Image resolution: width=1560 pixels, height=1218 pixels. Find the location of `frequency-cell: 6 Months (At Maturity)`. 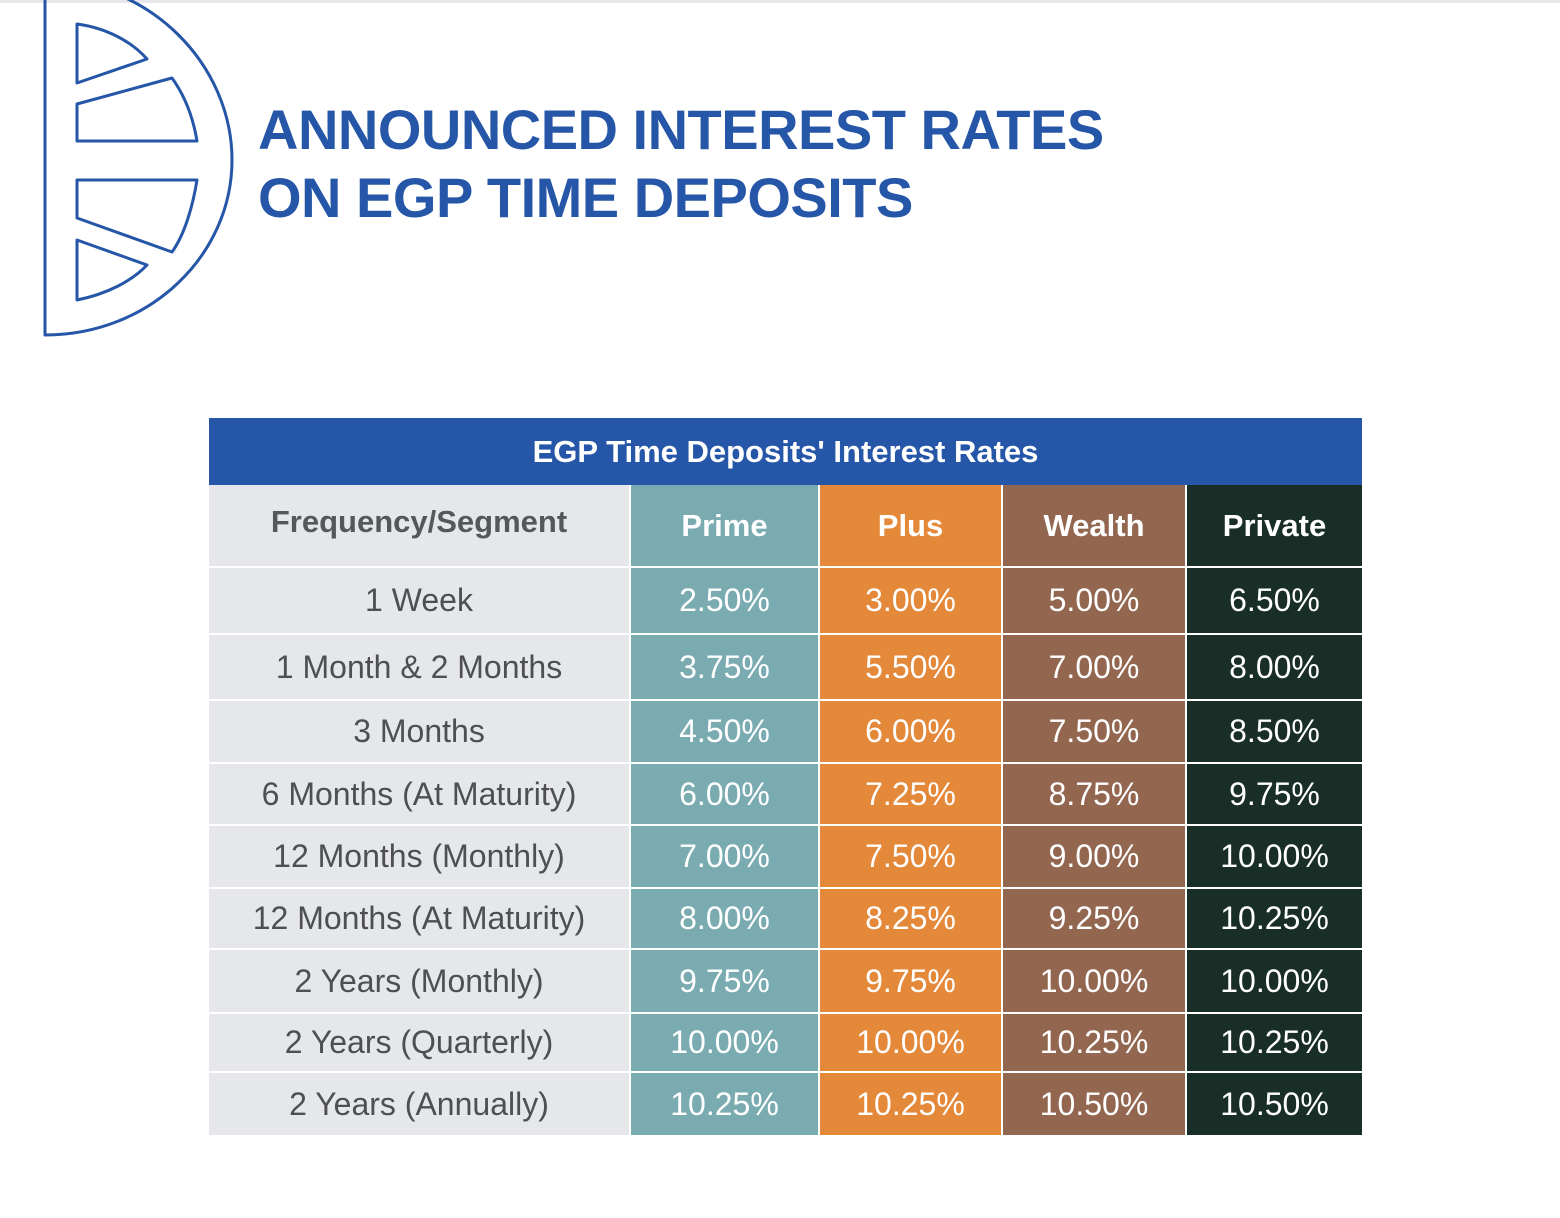

frequency-cell: 6 Months (At Maturity) is located at coordinates (419, 794).